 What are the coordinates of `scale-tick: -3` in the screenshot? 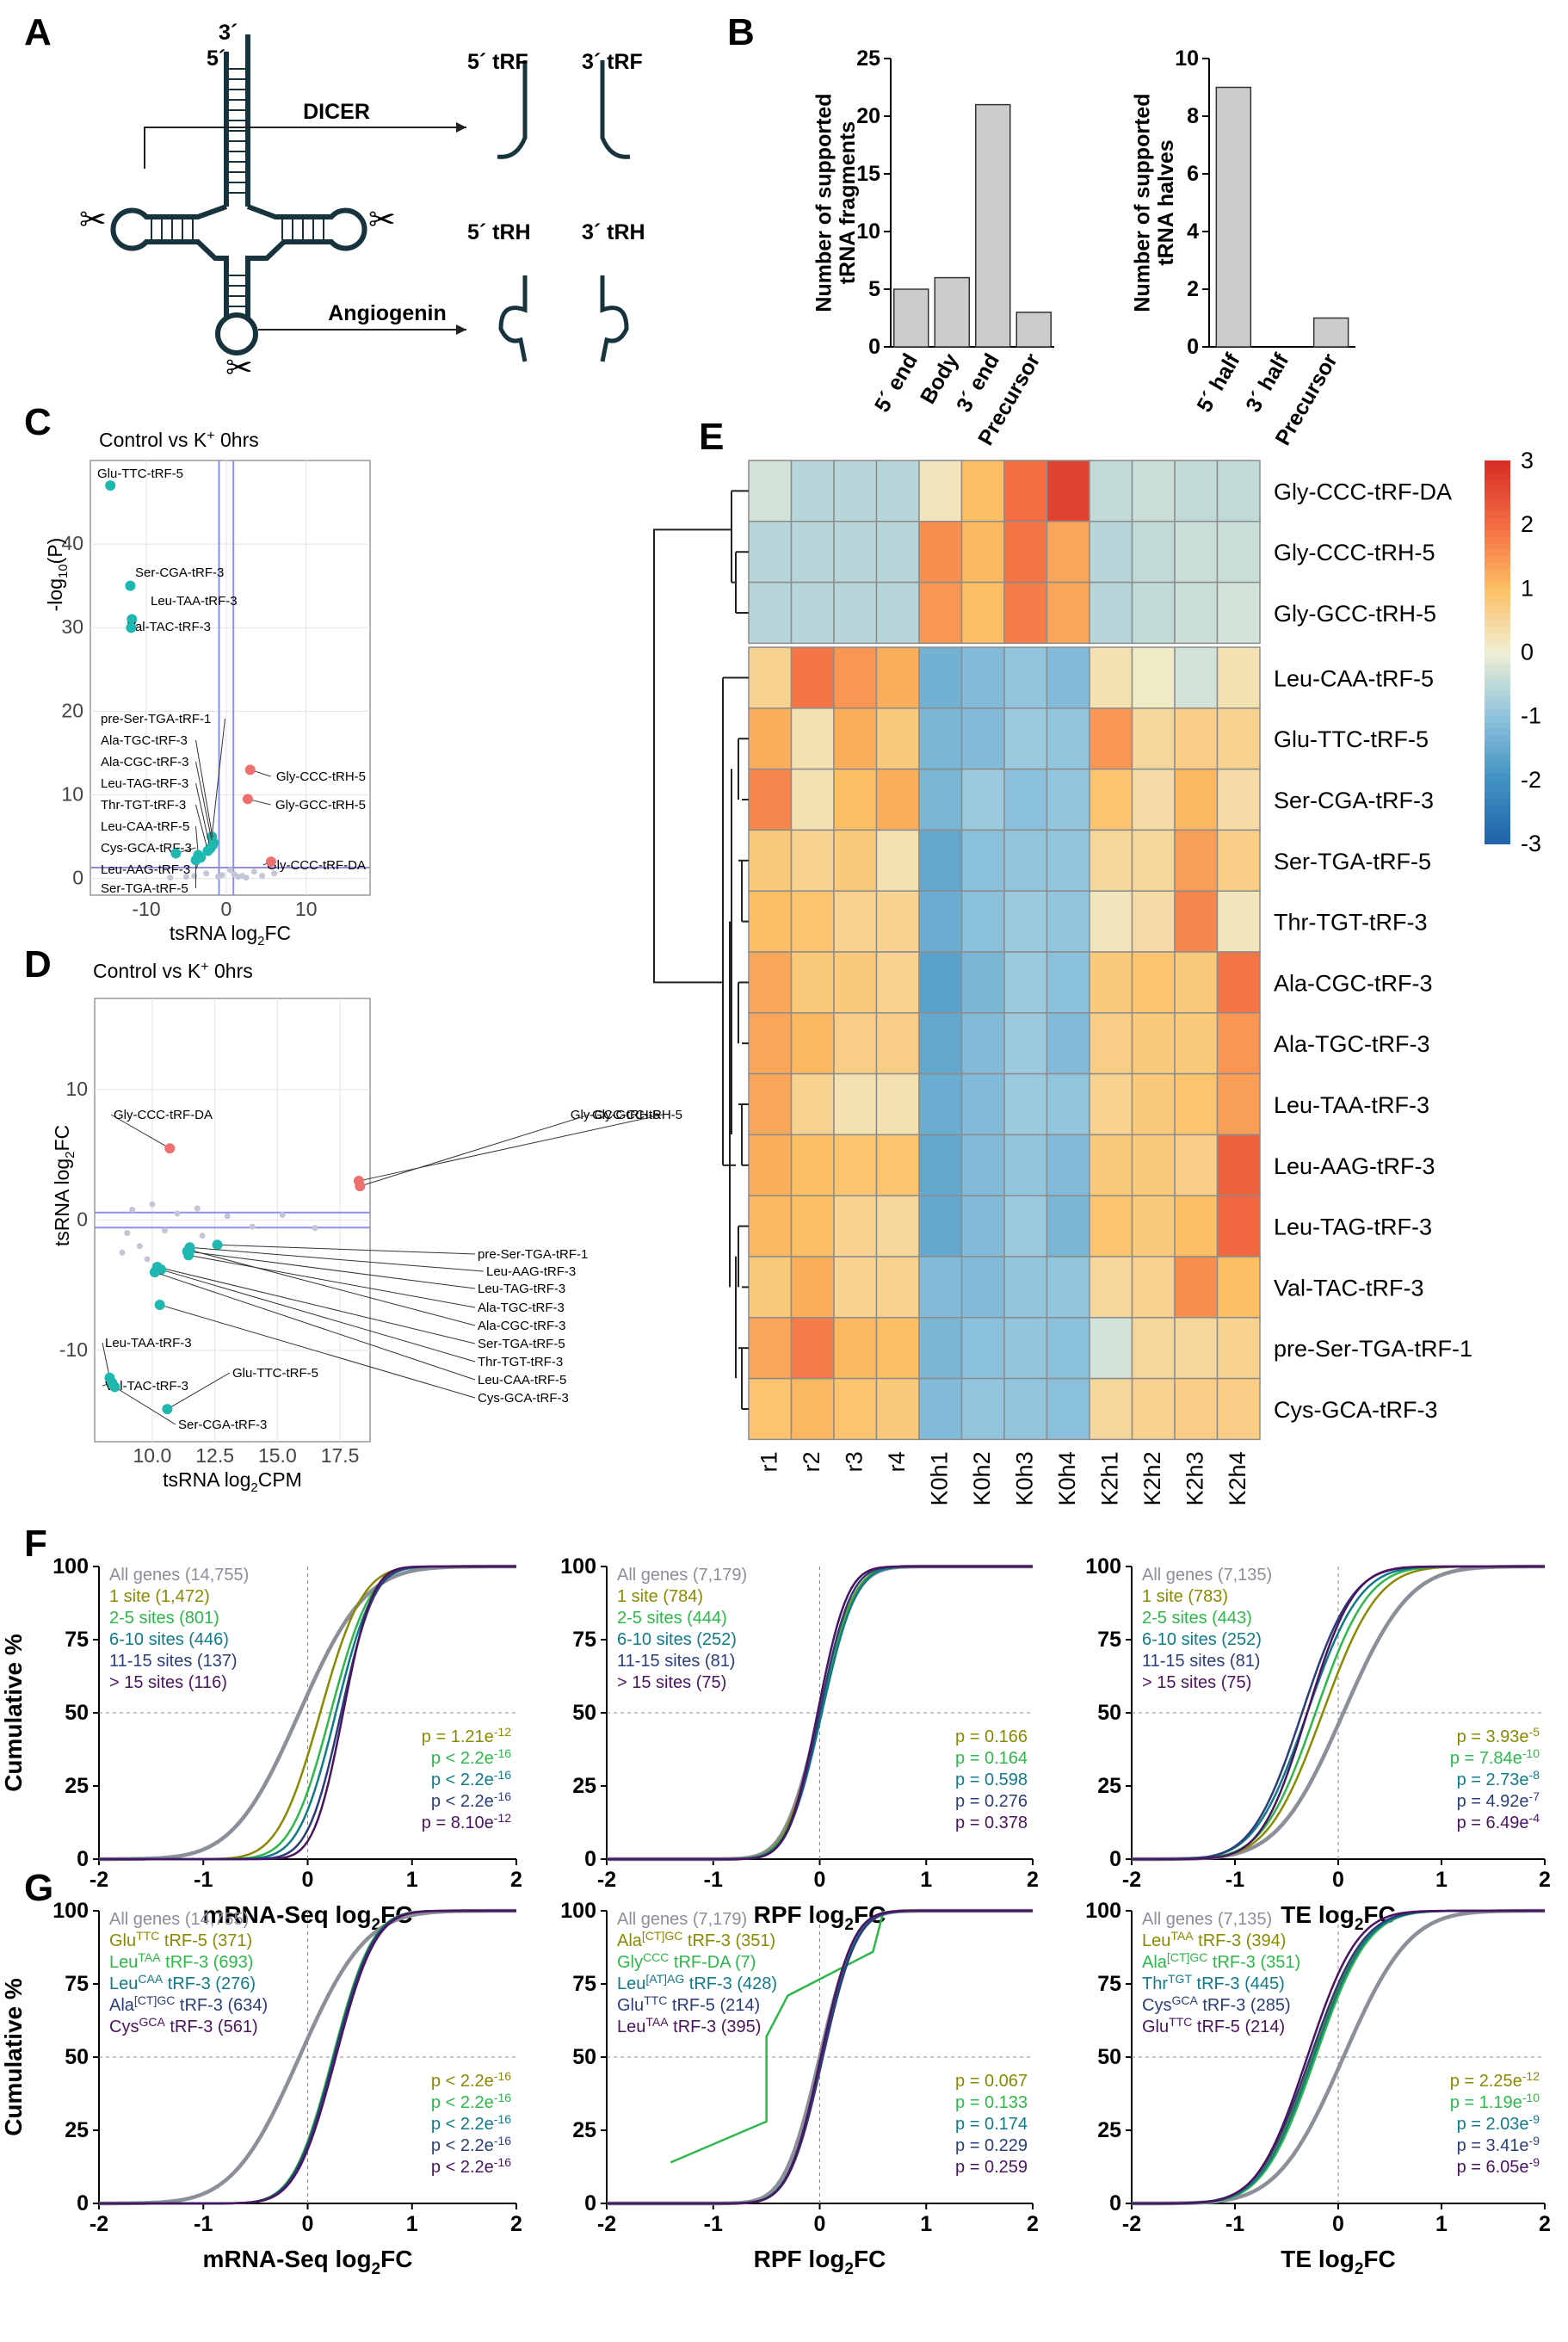 It's located at (1531, 844).